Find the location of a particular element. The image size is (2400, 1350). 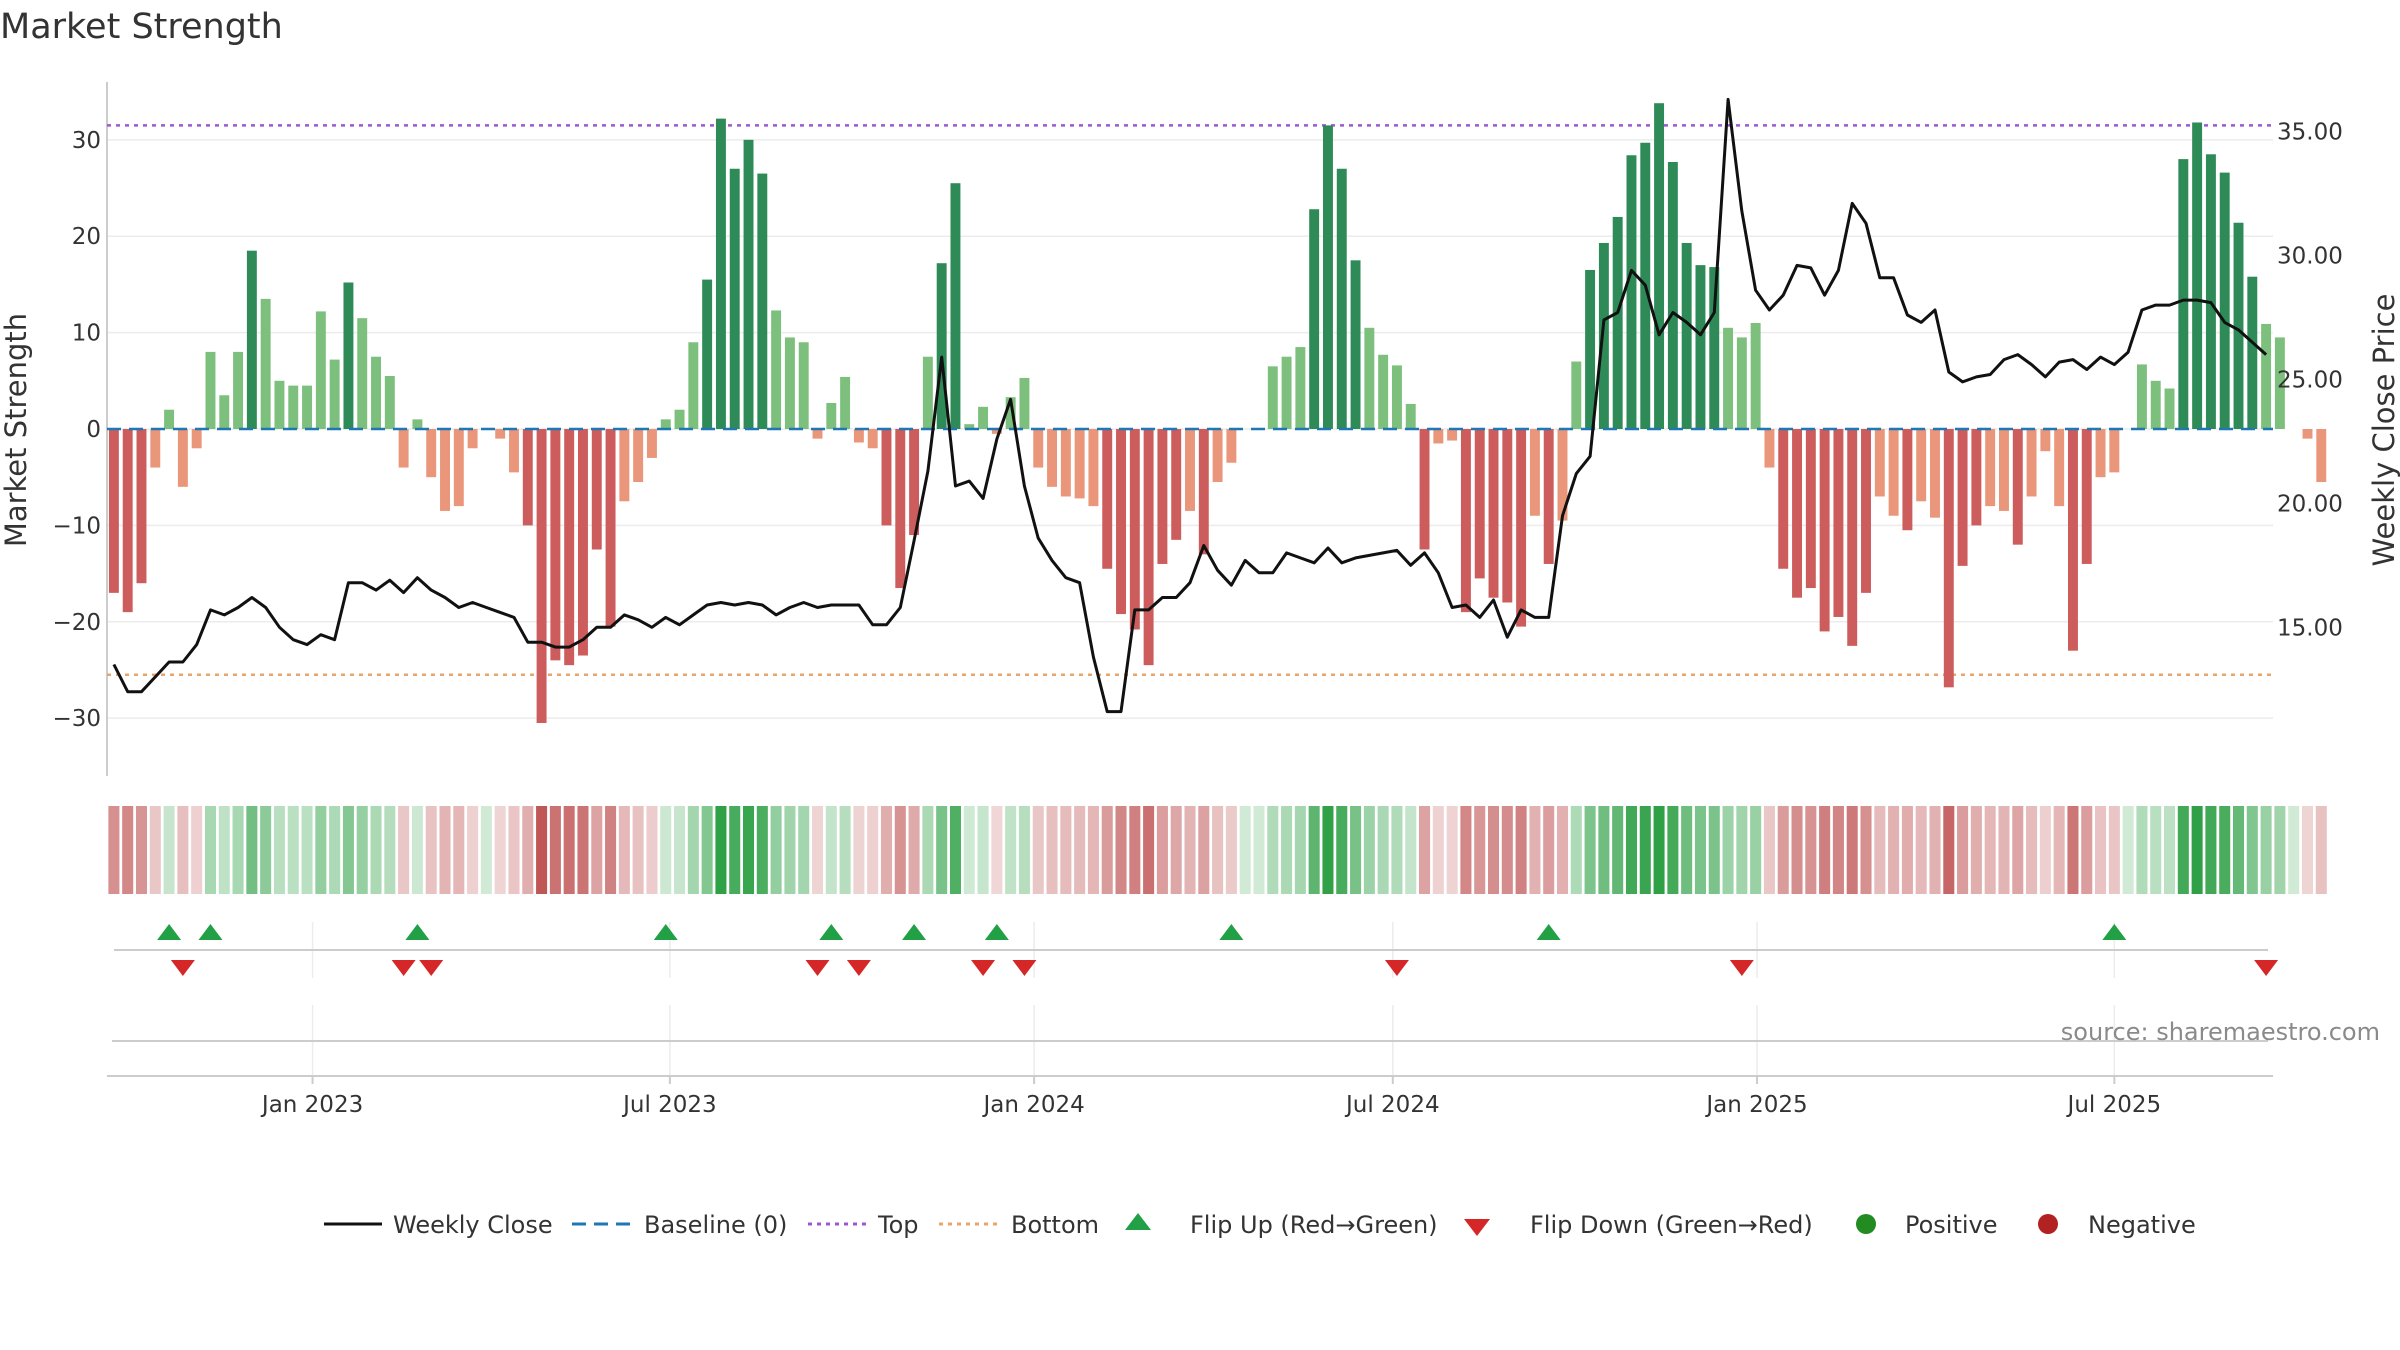

y-tick-label: −20 is located at coordinates (76, 623).